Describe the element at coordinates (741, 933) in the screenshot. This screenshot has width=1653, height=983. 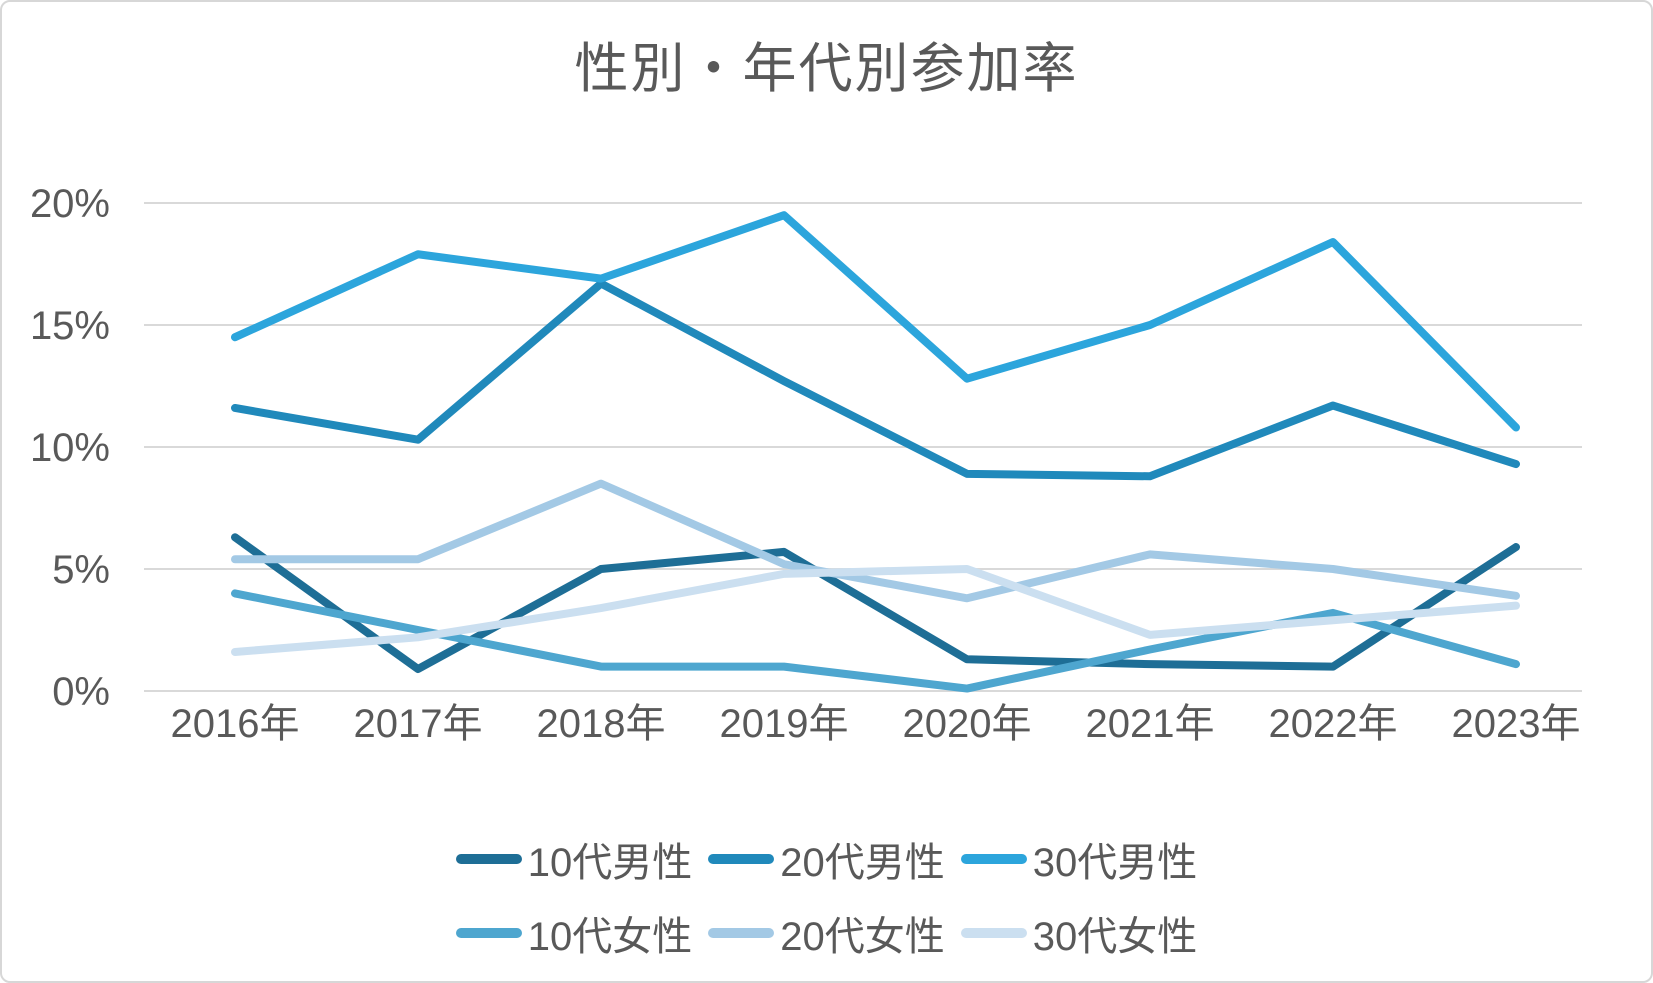
I see `legend-swatch-female-20s` at that location.